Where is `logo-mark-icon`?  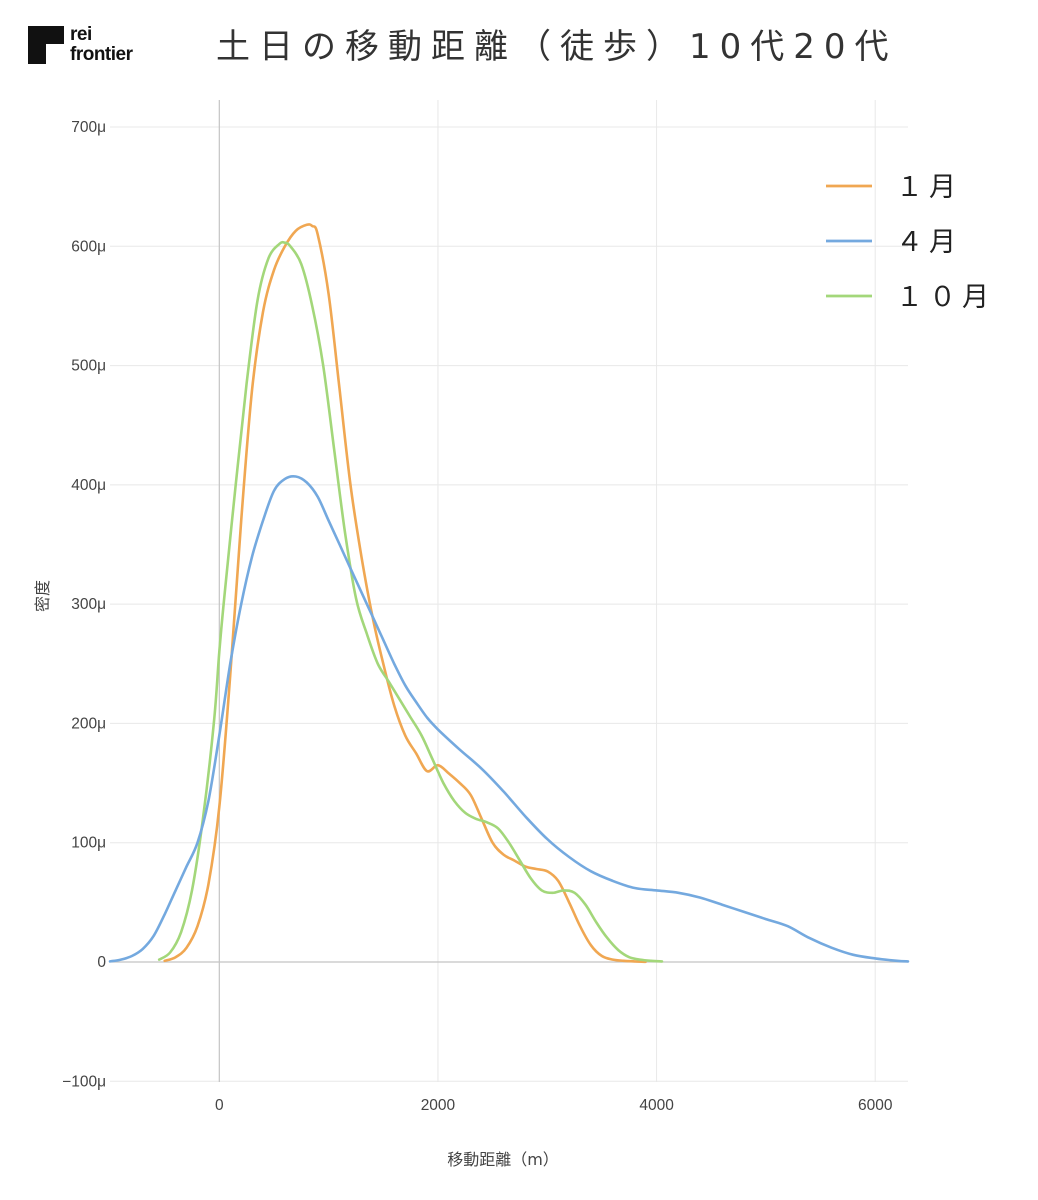
logo-mark-icon is located at coordinates (46, 45).